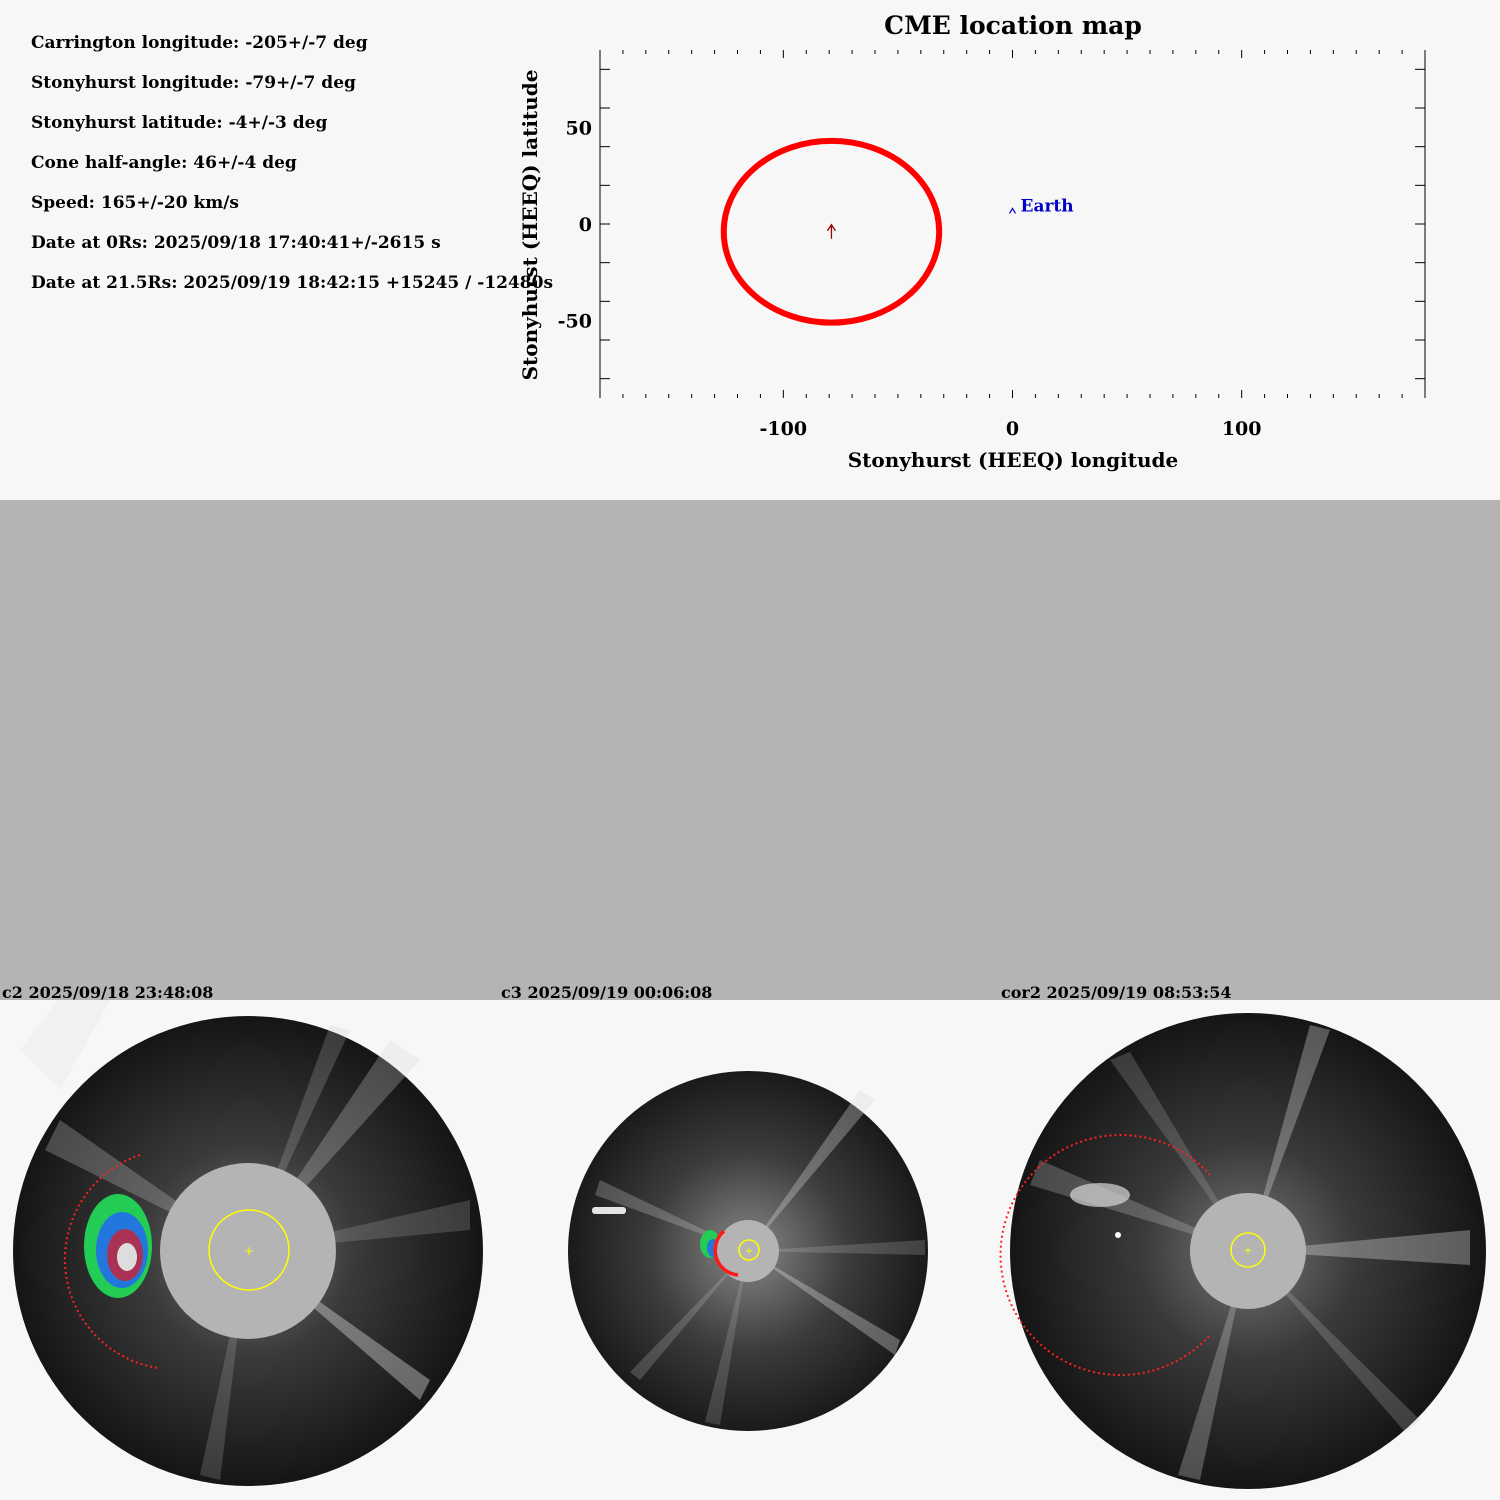 The height and width of the screenshot is (1500, 1500). Describe the element at coordinates (1116, 992) in the screenshot. I see `cor2-panel-label: cor2 2025/09/19 08:53:54` at that location.